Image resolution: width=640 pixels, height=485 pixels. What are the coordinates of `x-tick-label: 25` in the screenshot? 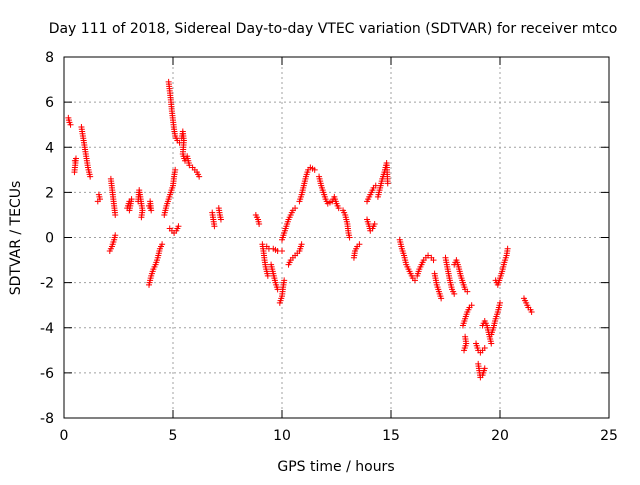 It's located at (609, 436).